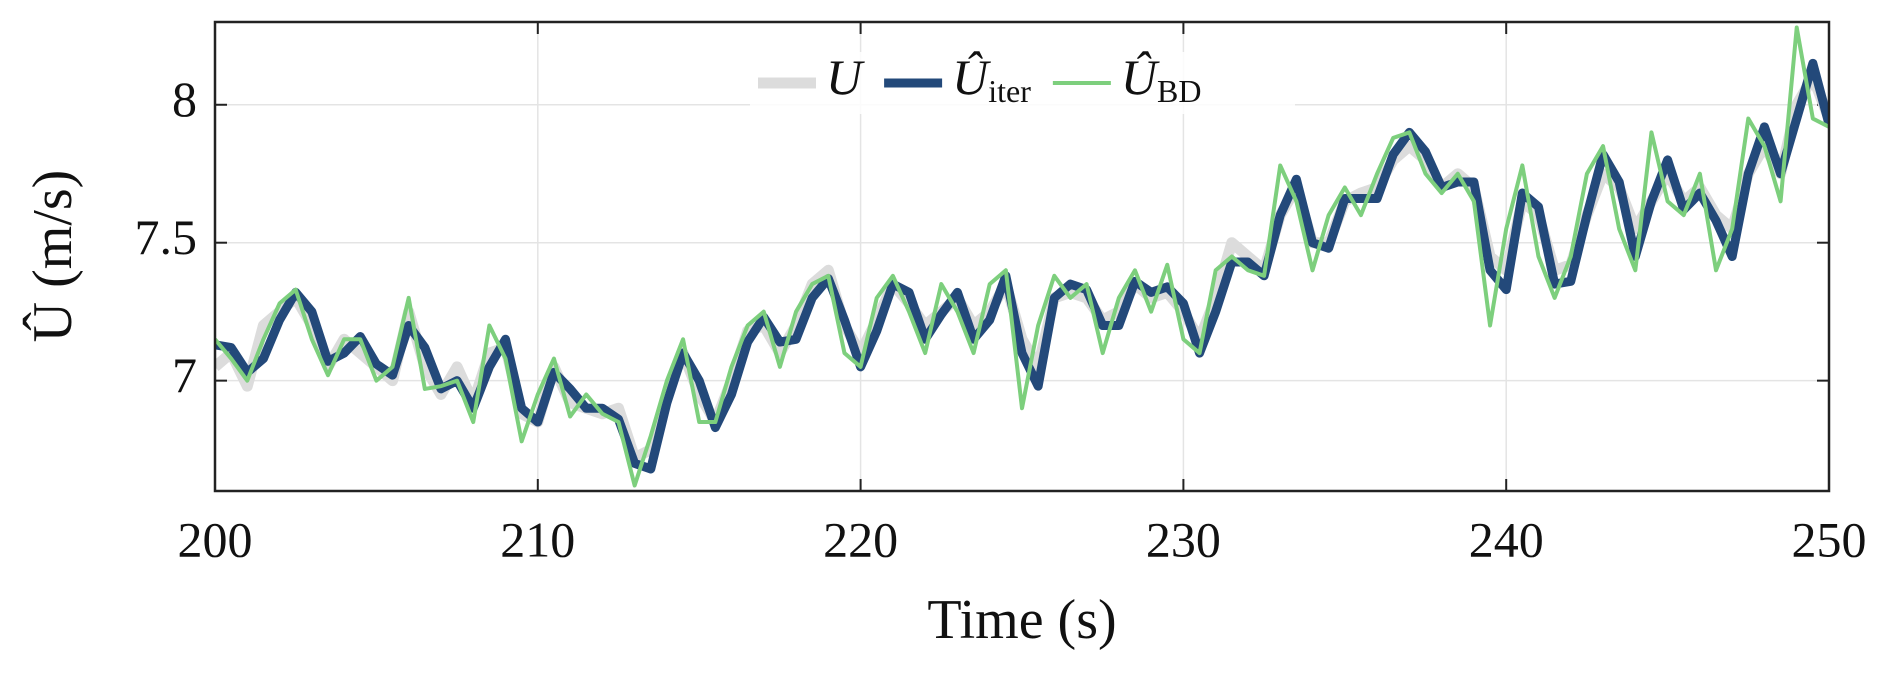  I want to click on y-tick-label: 8, so click(184, 99).